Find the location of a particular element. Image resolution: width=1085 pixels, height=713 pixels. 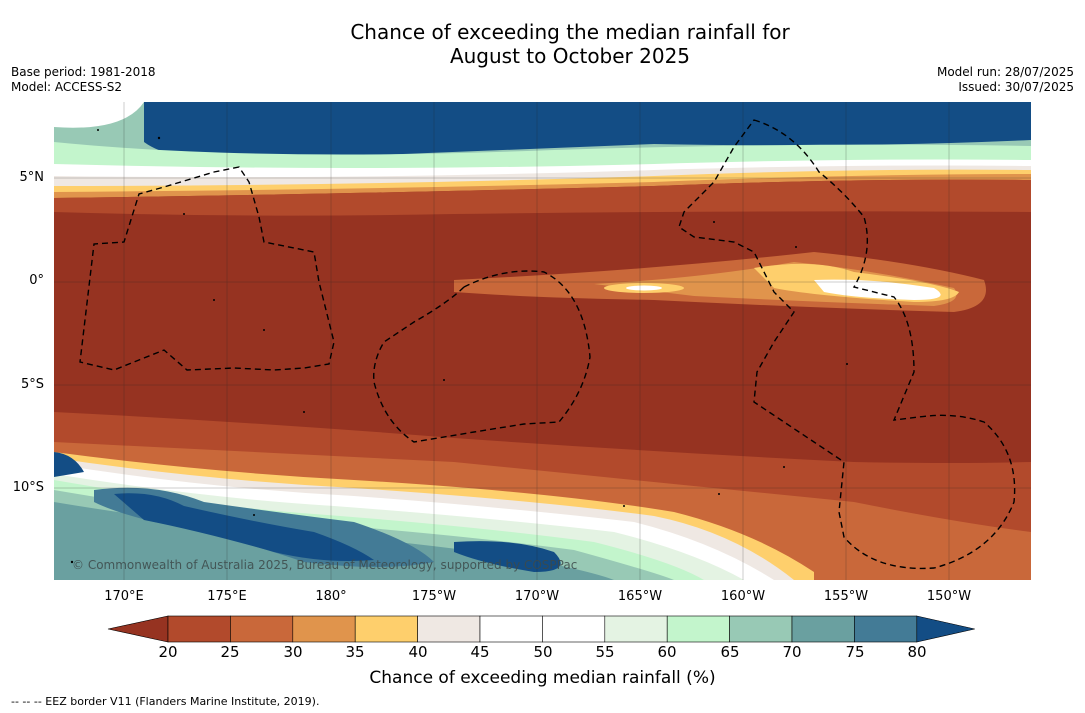

colorbar is located at coordinates (541, 629).